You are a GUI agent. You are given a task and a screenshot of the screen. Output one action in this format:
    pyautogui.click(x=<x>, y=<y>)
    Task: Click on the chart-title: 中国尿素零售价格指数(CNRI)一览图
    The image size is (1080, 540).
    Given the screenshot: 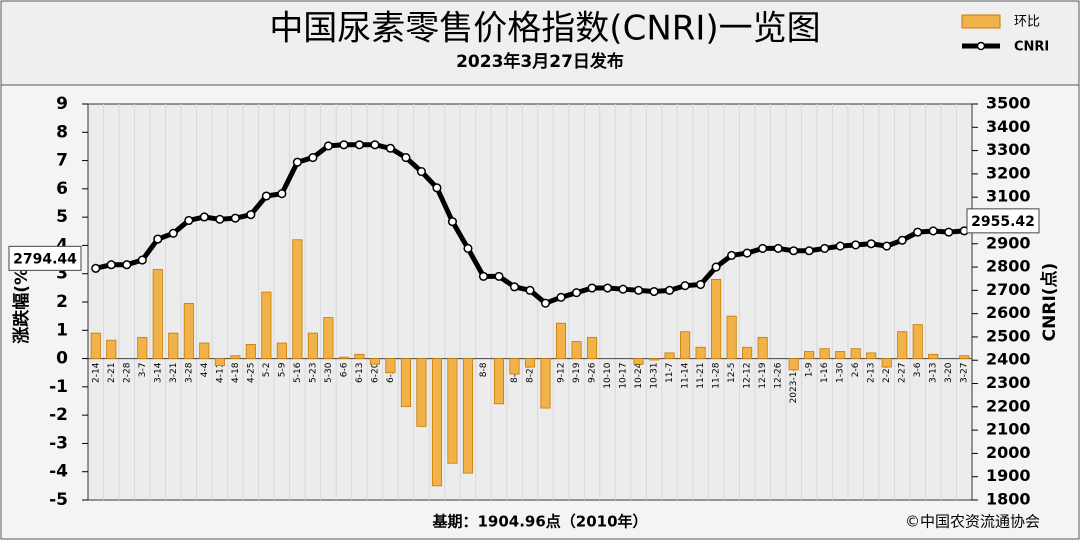 What is the action you would take?
    pyautogui.click(x=544, y=29)
    